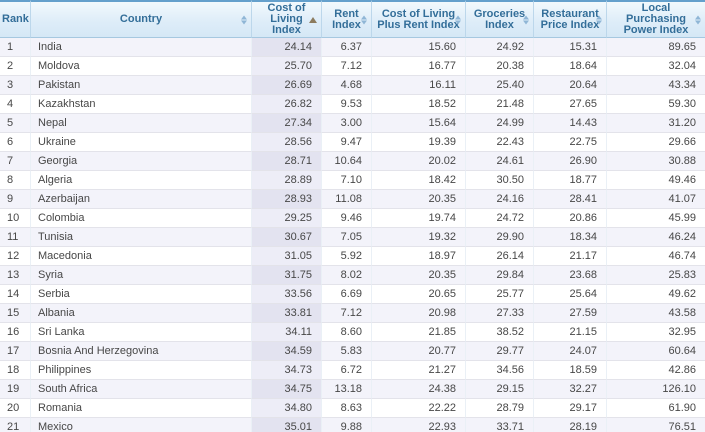 The height and width of the screenshot is (432, 705). I want to click on cell-cost_of_living_plus_rent_index: 21.27, so click(419, 370).